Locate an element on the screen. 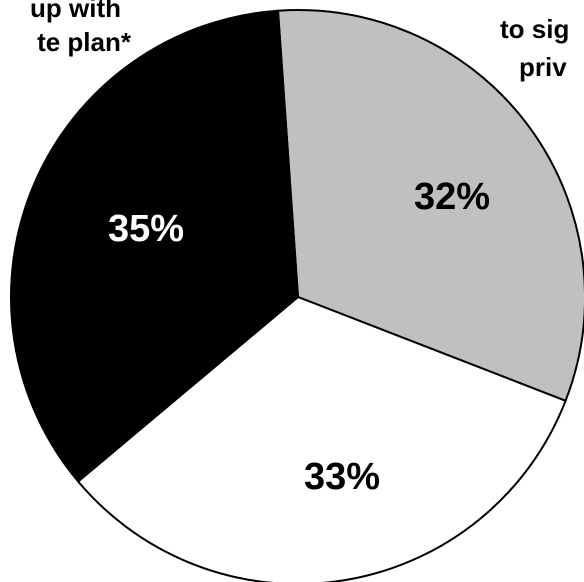 The height and width of the screenshot is (582, 584). pie-slice-value-label: 33% is located at coordinates (342, 477).